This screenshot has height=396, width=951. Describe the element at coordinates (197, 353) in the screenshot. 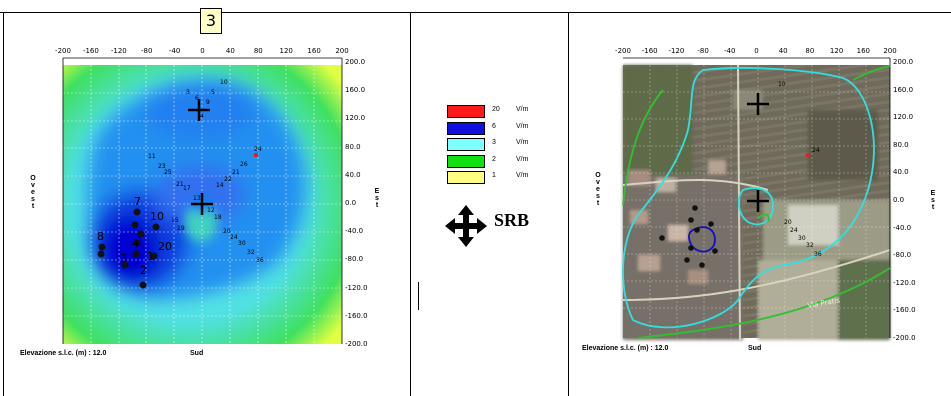

I see `left-south-label: Sud` at that location.